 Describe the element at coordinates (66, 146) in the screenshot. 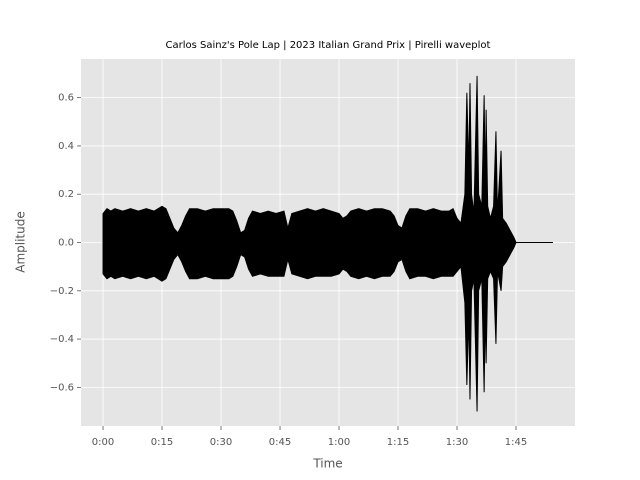

I see `y-tick-label: 0.4` at that location.